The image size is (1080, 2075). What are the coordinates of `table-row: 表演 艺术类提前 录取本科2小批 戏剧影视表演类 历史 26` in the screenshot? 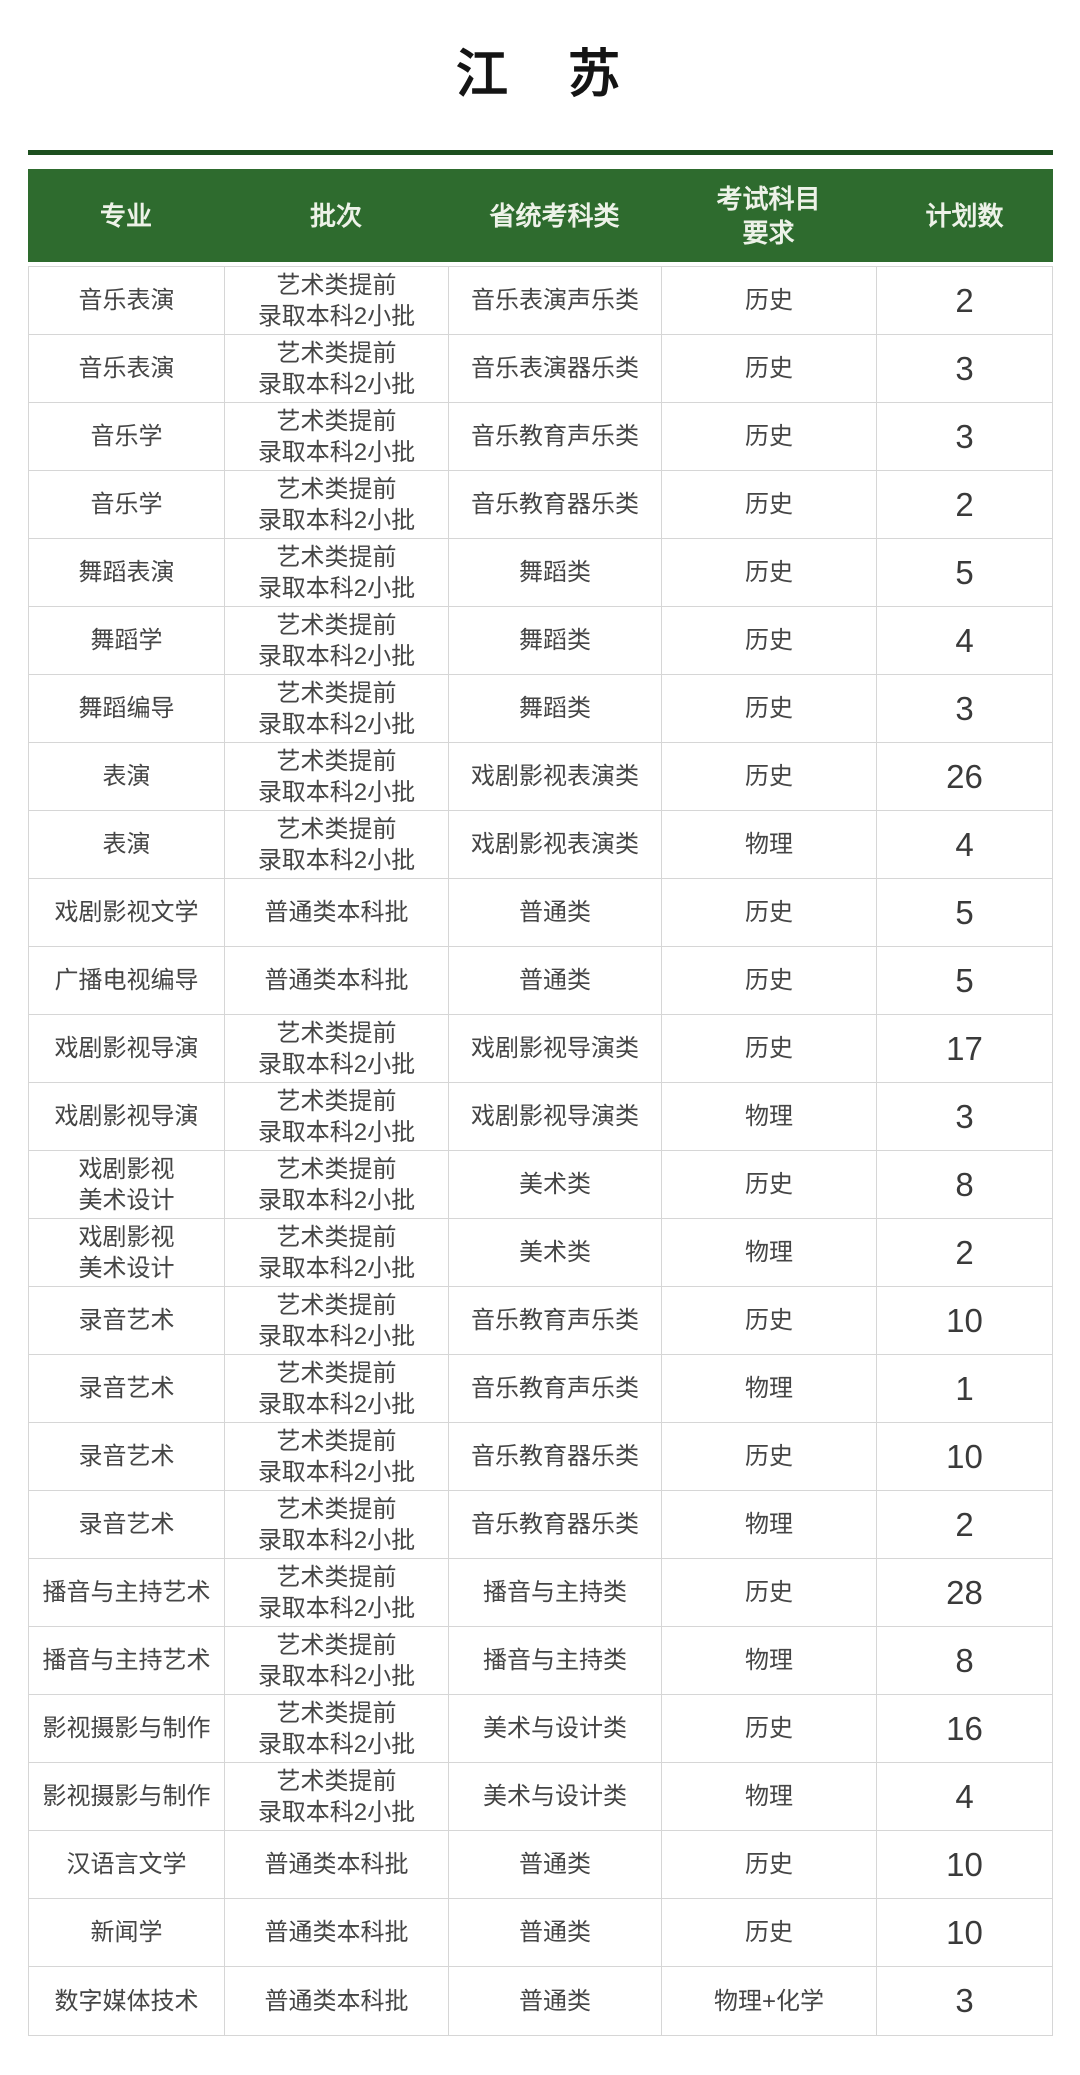 It's located at (540, 777).